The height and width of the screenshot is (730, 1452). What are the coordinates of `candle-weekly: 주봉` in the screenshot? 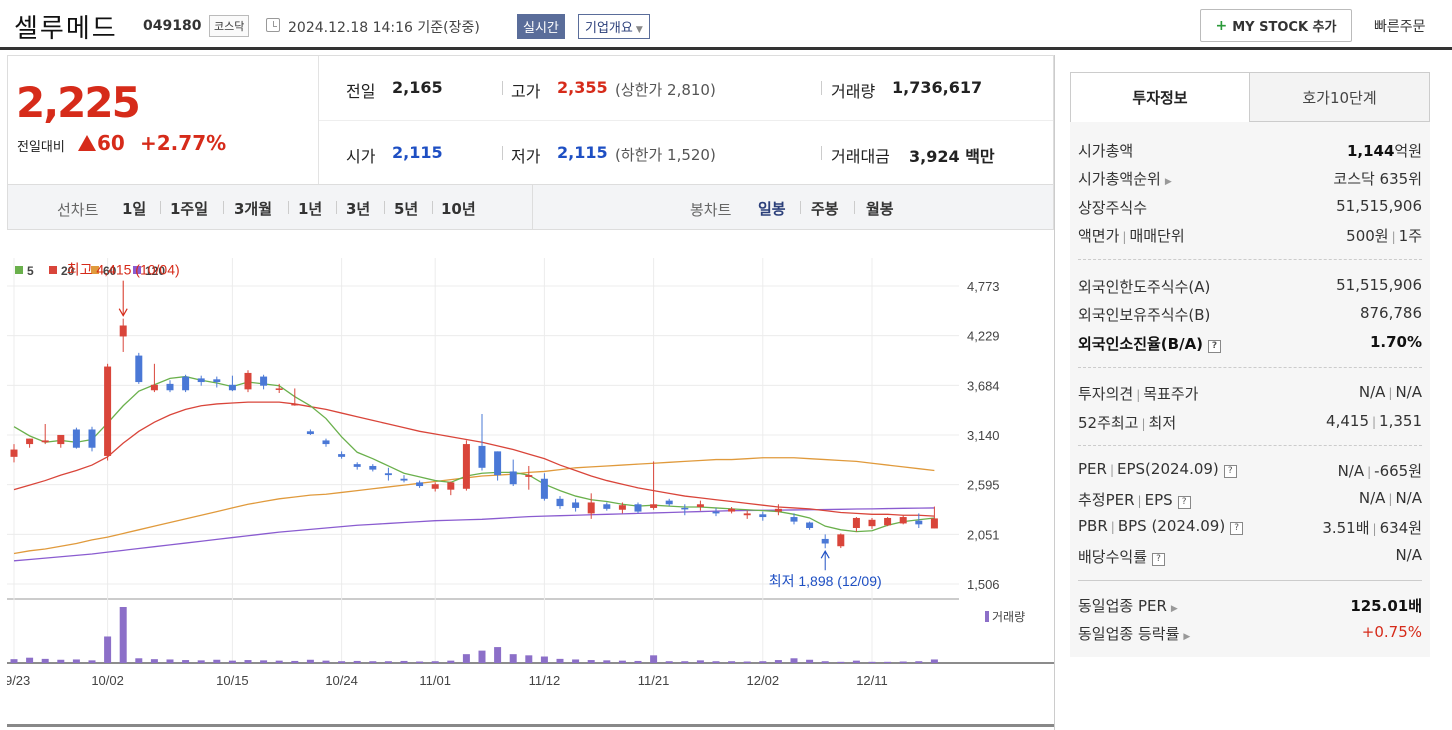 It's located at (825, 209).